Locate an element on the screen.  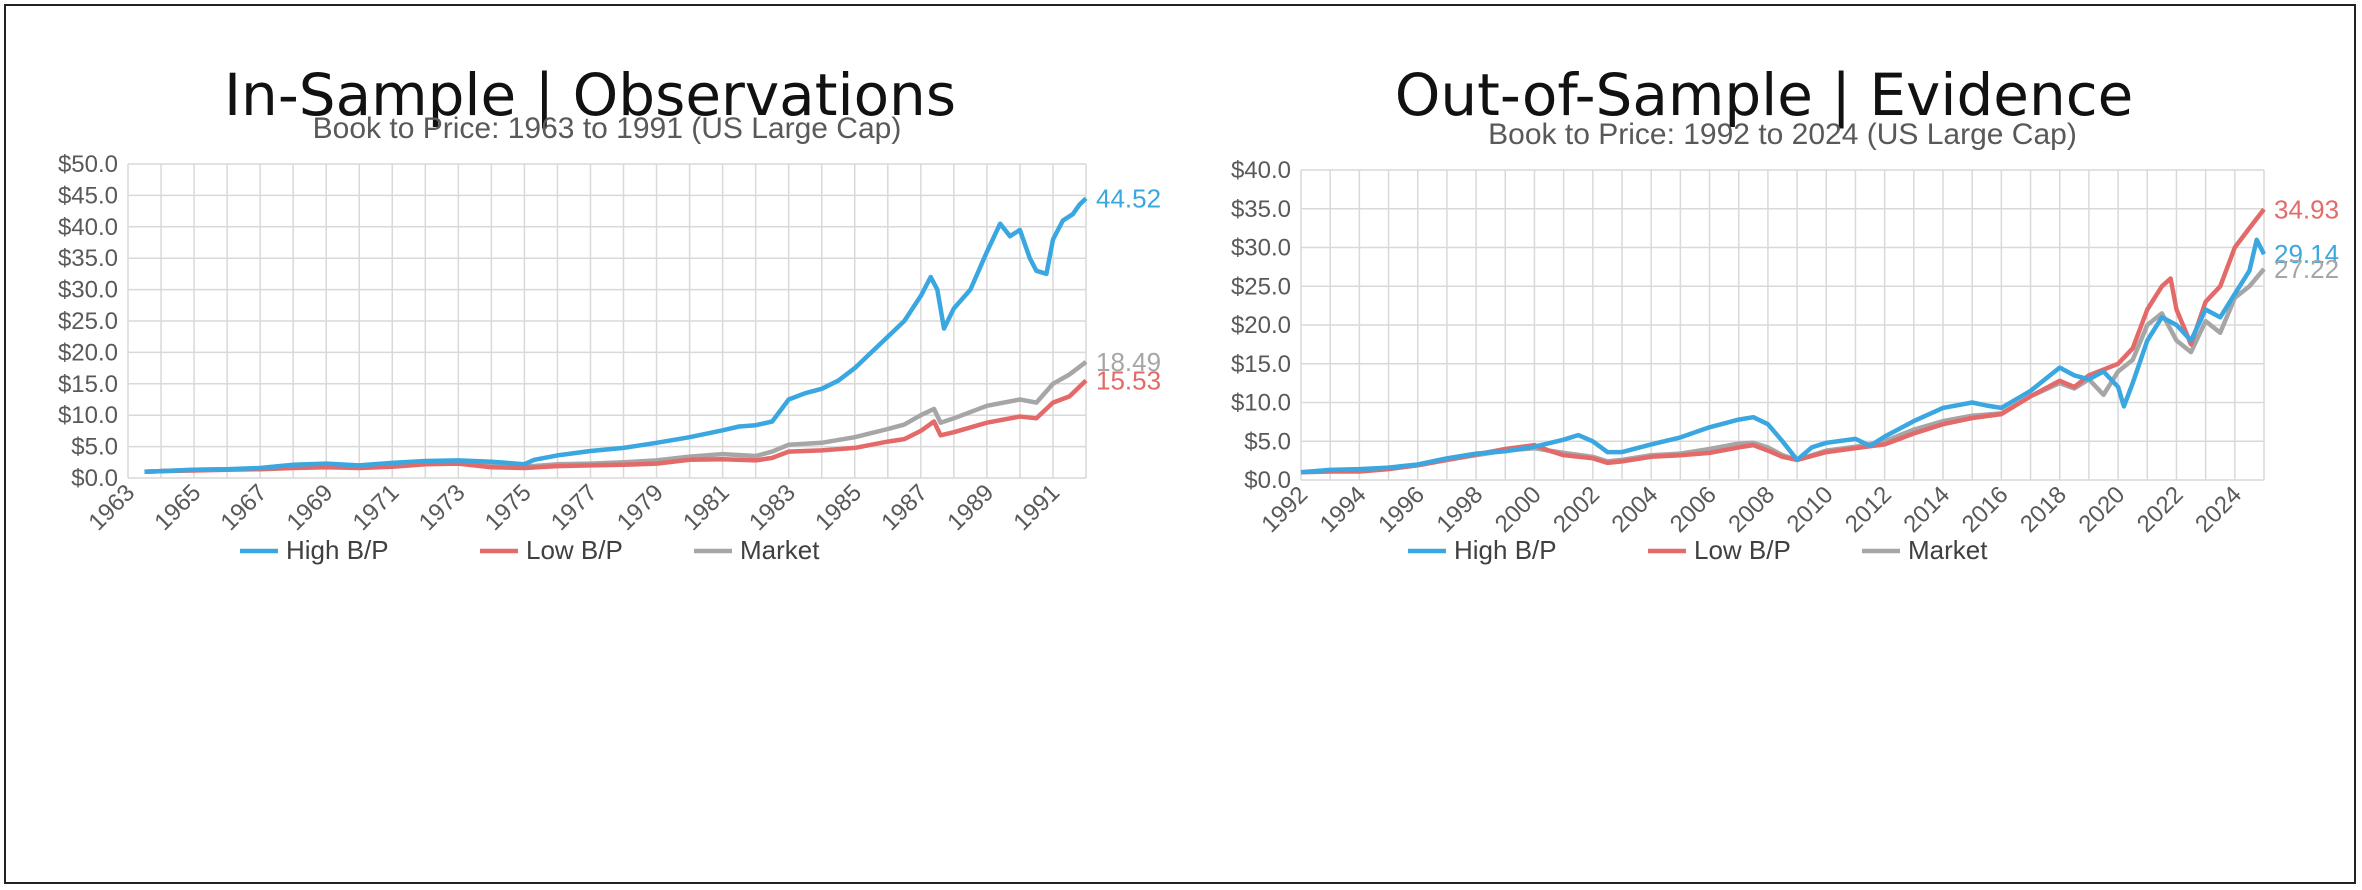
x-tick-label: 2004 is located at coordinates (1635, 509).